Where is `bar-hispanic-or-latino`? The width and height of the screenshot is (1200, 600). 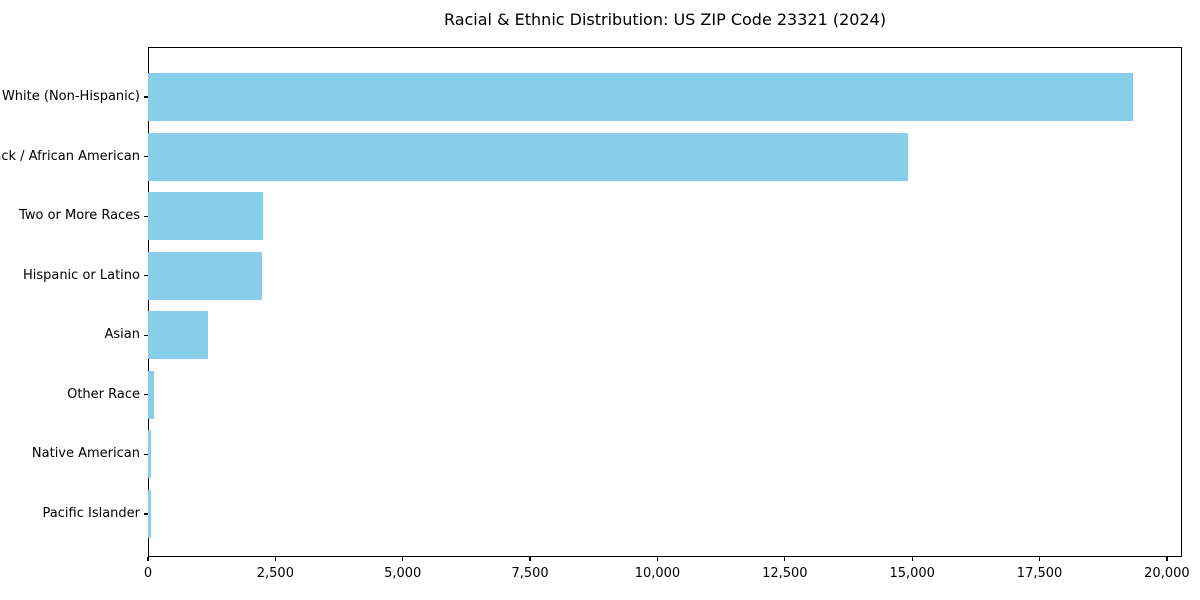 bar-hispanic-or-latino is located at coordinates (205, 275).